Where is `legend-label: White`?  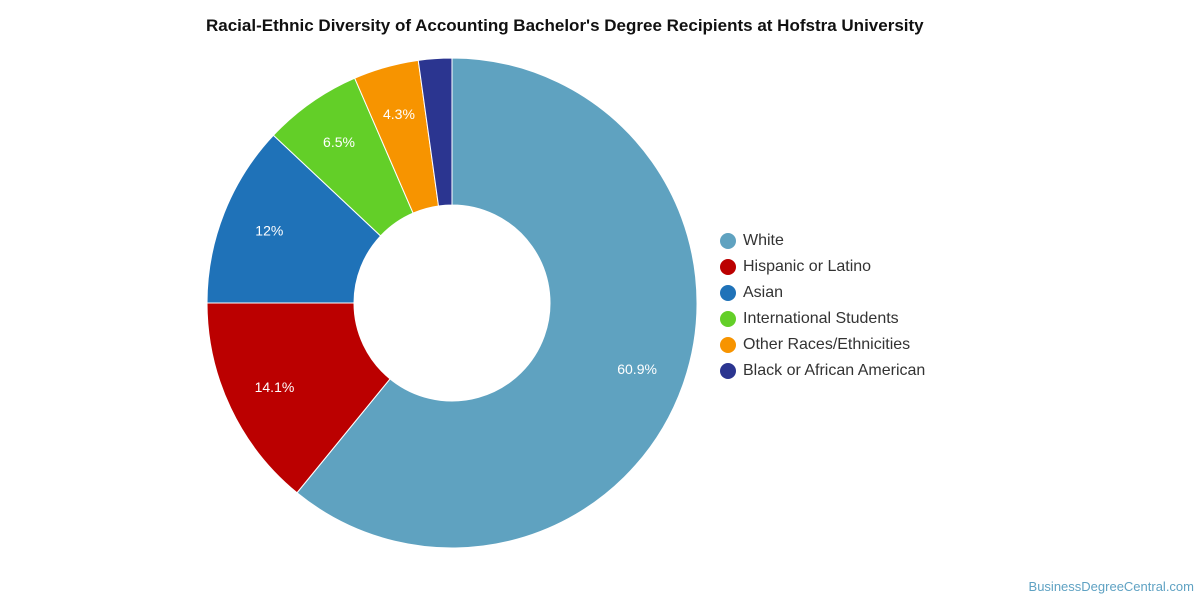 legend-label: White is located at coordinates (763, 240).